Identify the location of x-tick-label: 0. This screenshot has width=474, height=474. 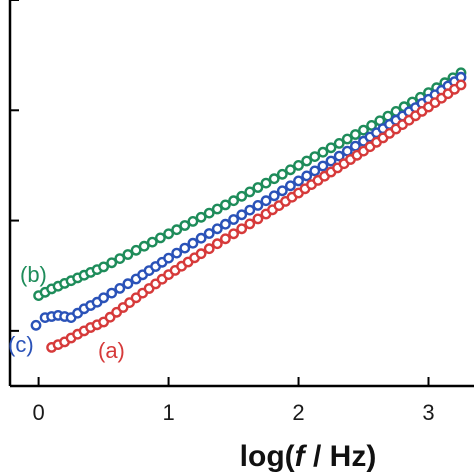
(38, 412).